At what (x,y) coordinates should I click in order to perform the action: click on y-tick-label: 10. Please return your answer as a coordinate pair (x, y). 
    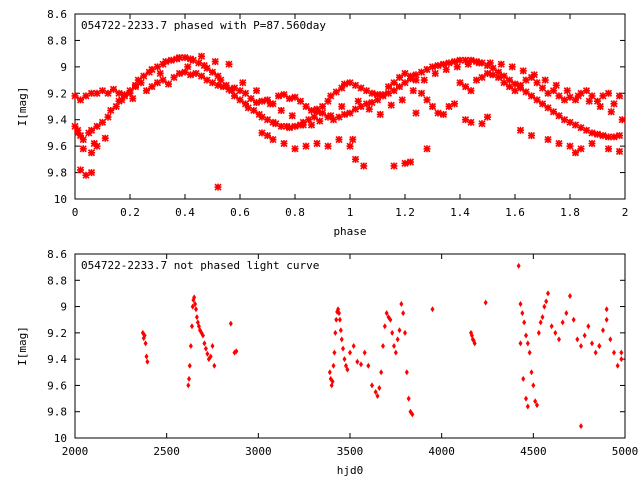
    Looking at the image, I should click on (60, 438).